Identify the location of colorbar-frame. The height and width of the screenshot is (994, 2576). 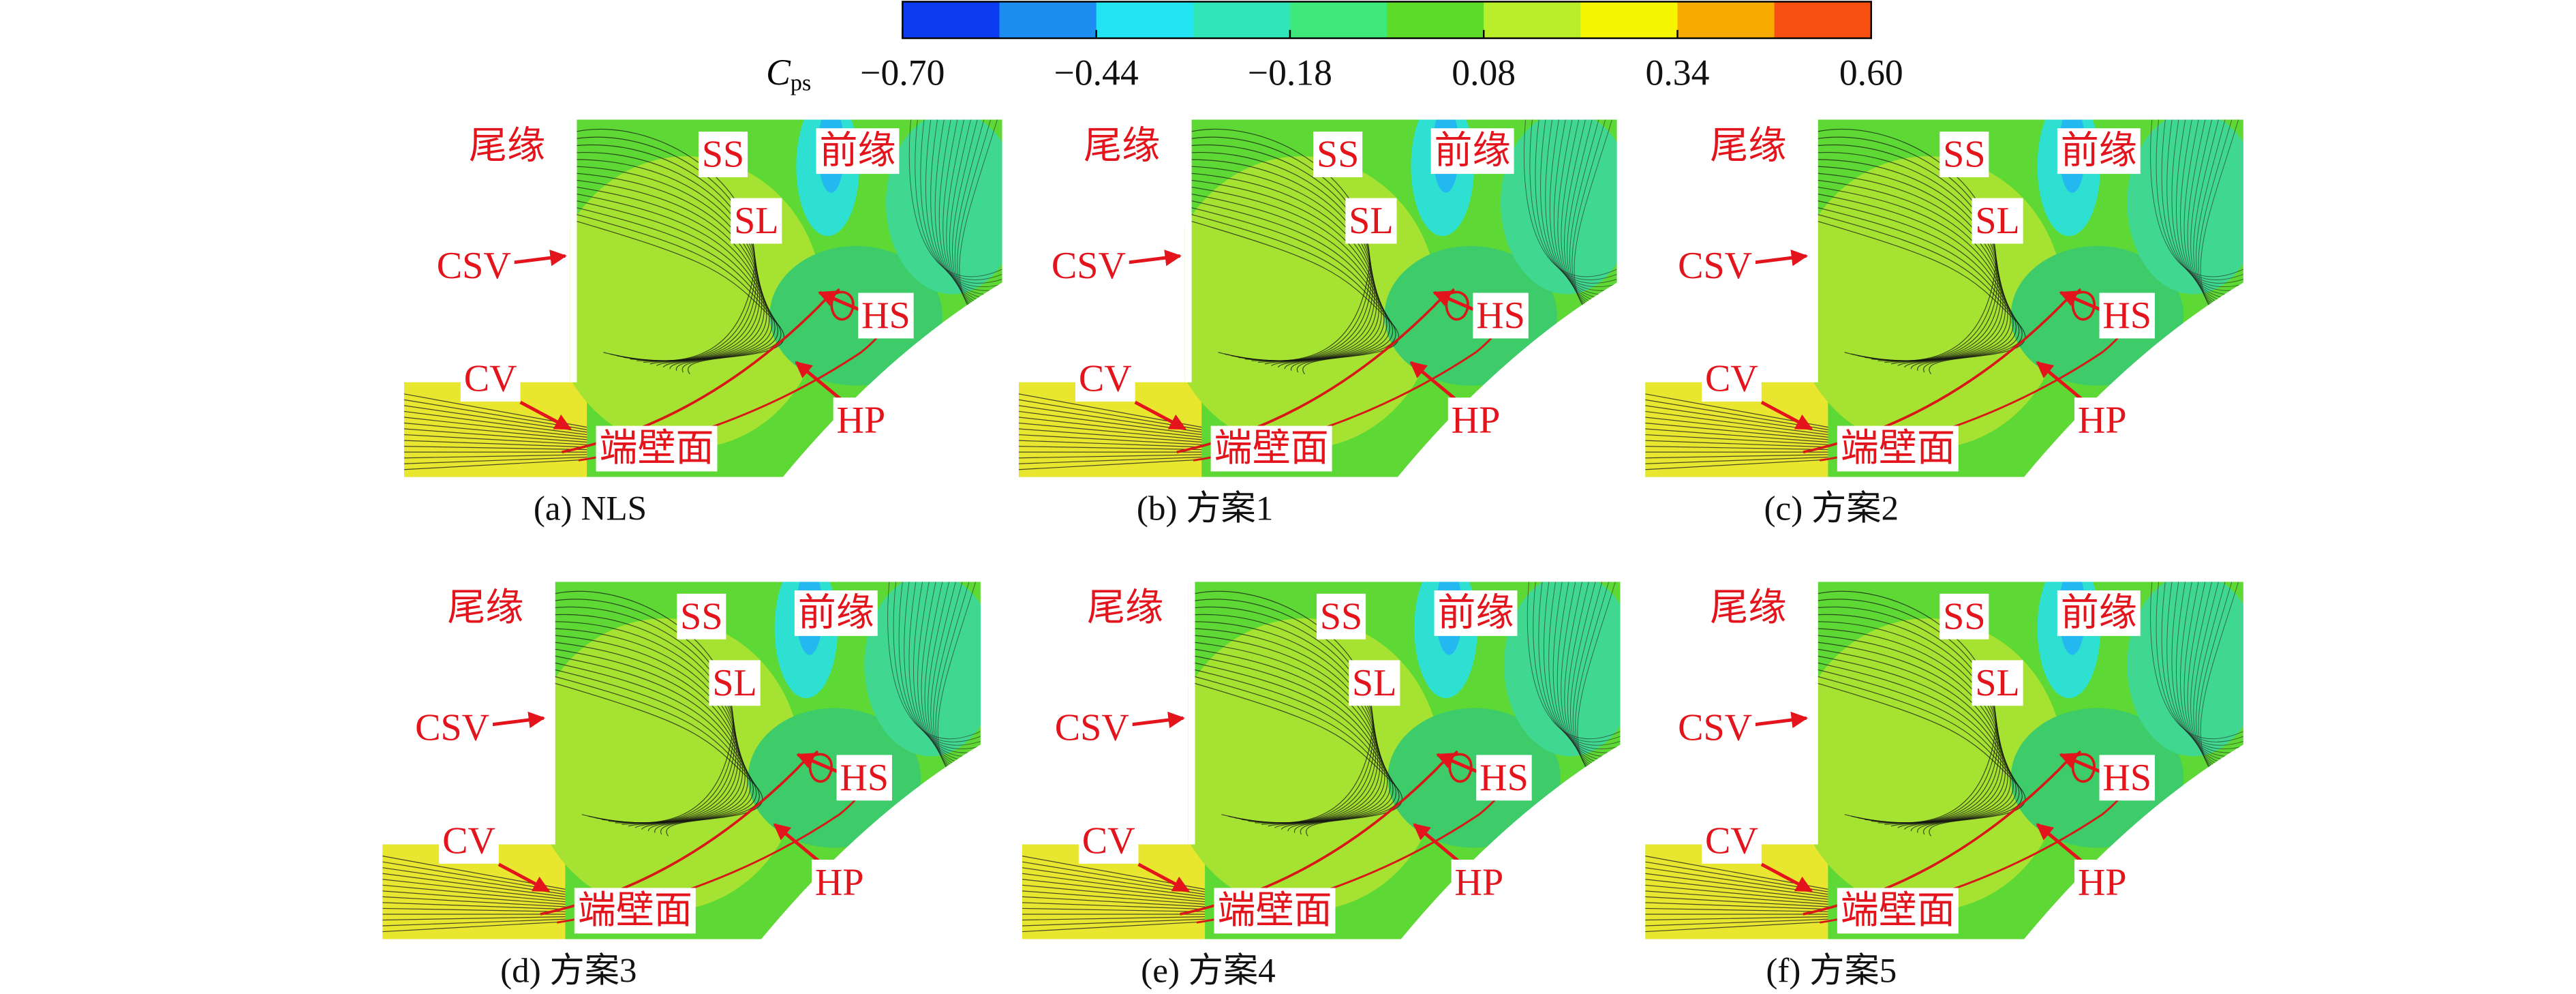
(1387, 20).